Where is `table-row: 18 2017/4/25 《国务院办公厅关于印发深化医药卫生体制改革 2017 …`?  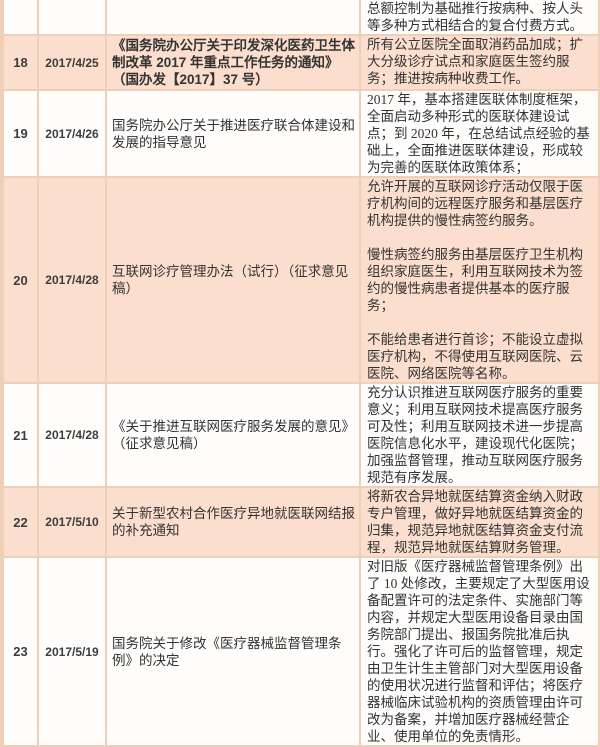
table-row: 18 2017/4/25 《国务院办公厅关于印发深化医药卫生体制改革 2017 … is located at coordinates (300, 62).